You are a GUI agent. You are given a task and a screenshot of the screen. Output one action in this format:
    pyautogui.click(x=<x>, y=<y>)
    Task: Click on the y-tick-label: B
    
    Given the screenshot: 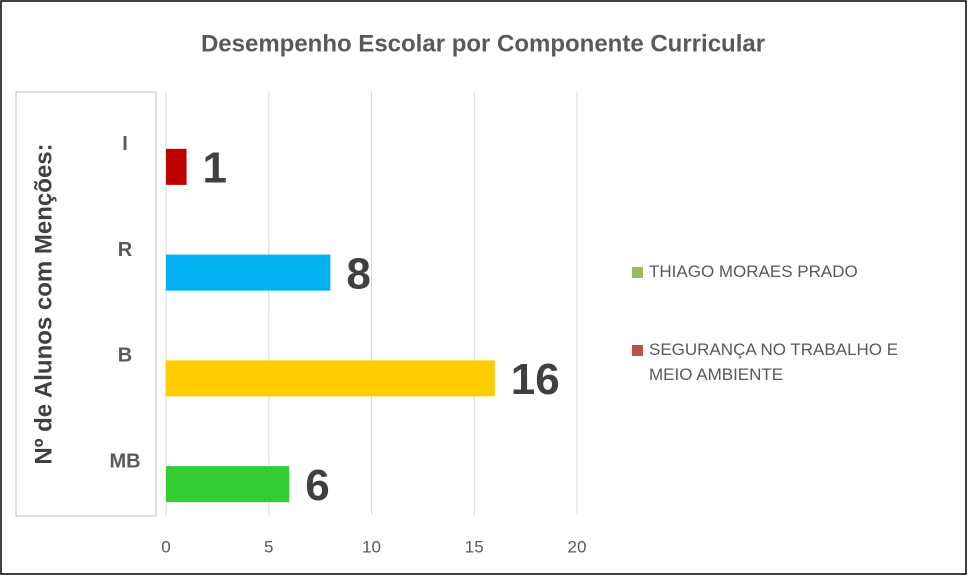 What is the action you would take?
    pyautogui.click(x=125, y=356)
    